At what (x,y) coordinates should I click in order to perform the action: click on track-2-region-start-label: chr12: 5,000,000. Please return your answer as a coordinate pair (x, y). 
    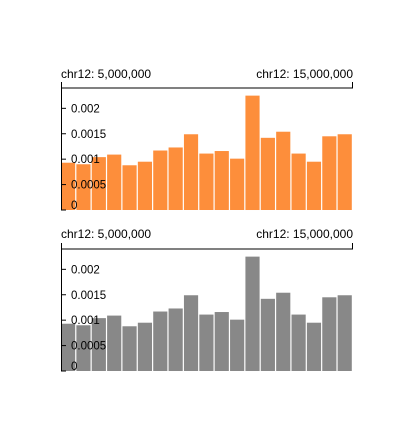
    Looking at the image, I should click on (106, 234).